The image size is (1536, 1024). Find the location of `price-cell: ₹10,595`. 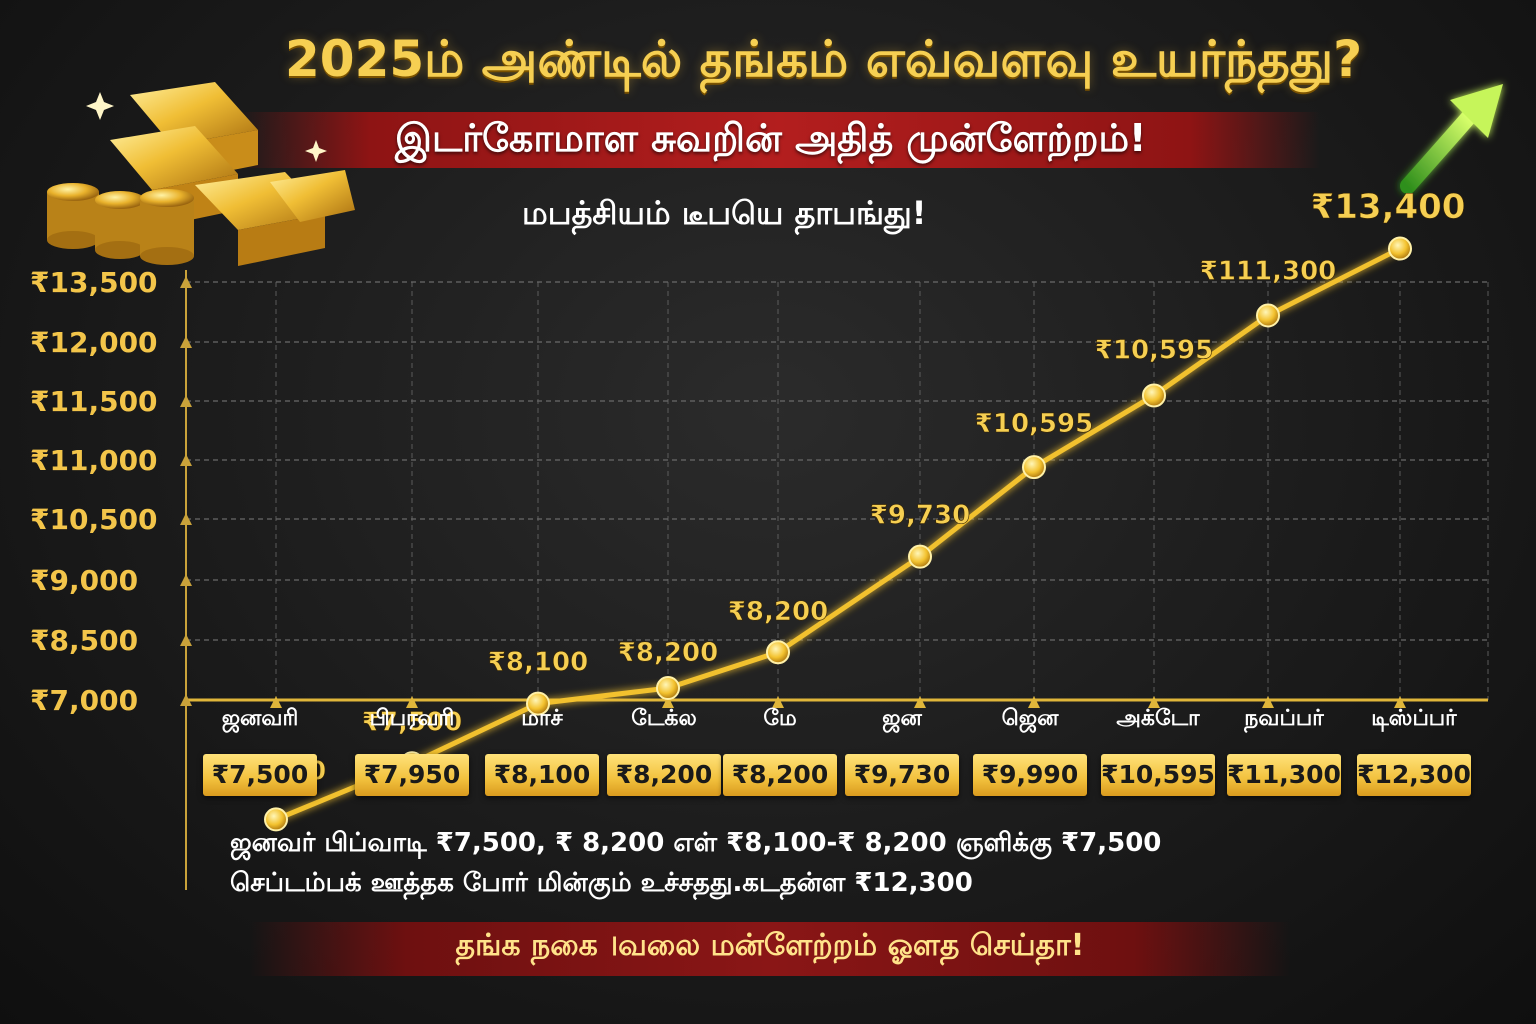

price-cell: ₹10,595 is located at coordinates (1158, 775).